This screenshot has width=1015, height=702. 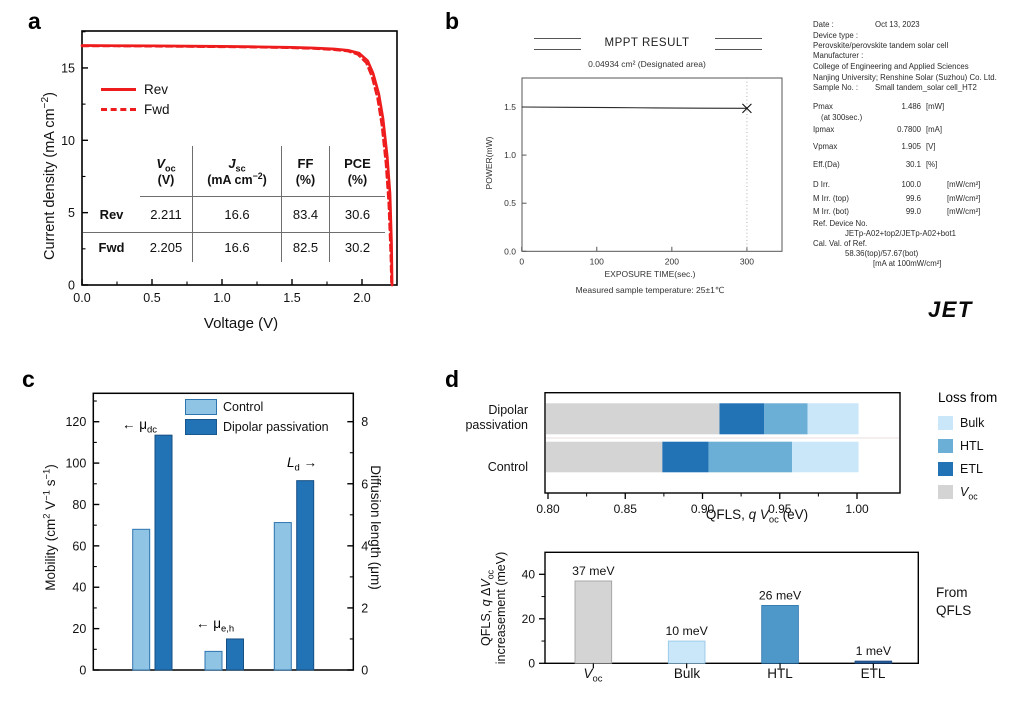 I want to click on certificate-line: 58.36(top)/57.67(bot), so click(x=882, y=253).